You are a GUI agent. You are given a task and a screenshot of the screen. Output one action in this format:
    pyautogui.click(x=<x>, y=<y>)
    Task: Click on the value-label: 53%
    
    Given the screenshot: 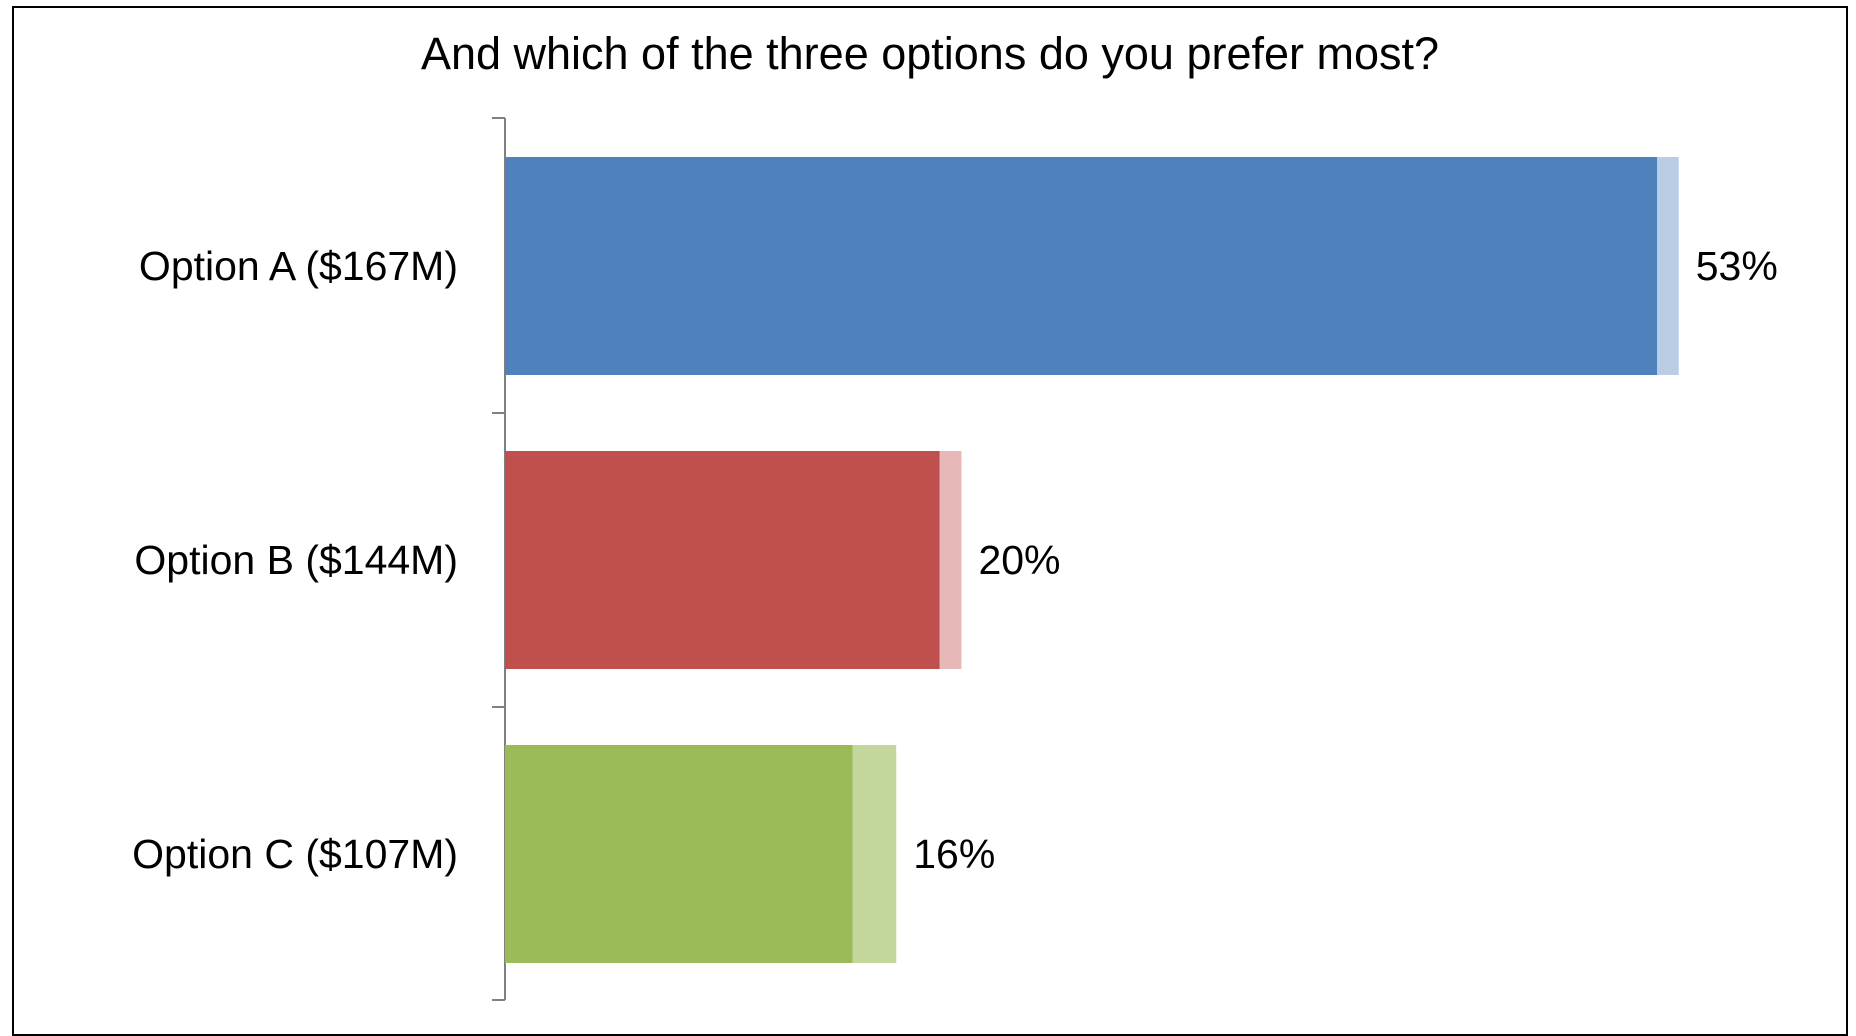 What is the action you would take?
    pyautogui.click(x=1737, y=266)
    